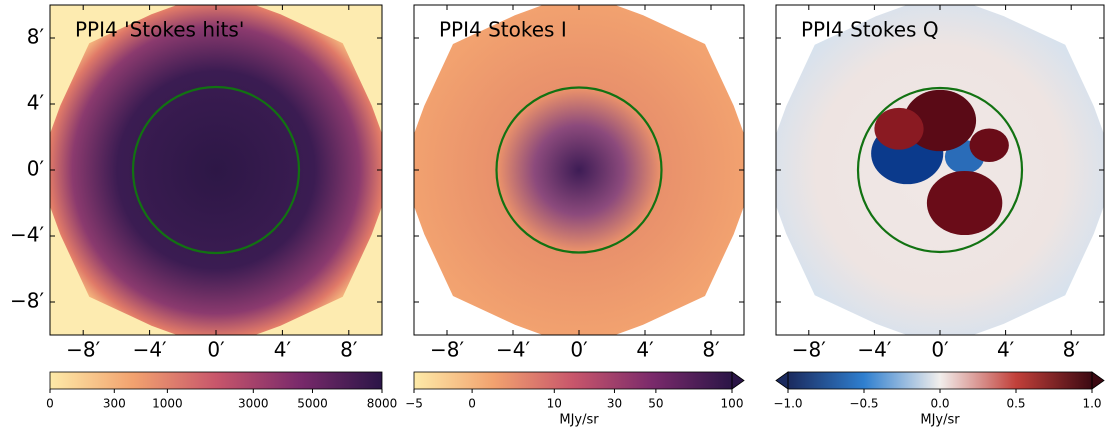 The image size is (1106, 434). Describe the element at coordinates (1015, 404) in the screenshot. I see `colorbar-tick-label: 0.5` at that location.